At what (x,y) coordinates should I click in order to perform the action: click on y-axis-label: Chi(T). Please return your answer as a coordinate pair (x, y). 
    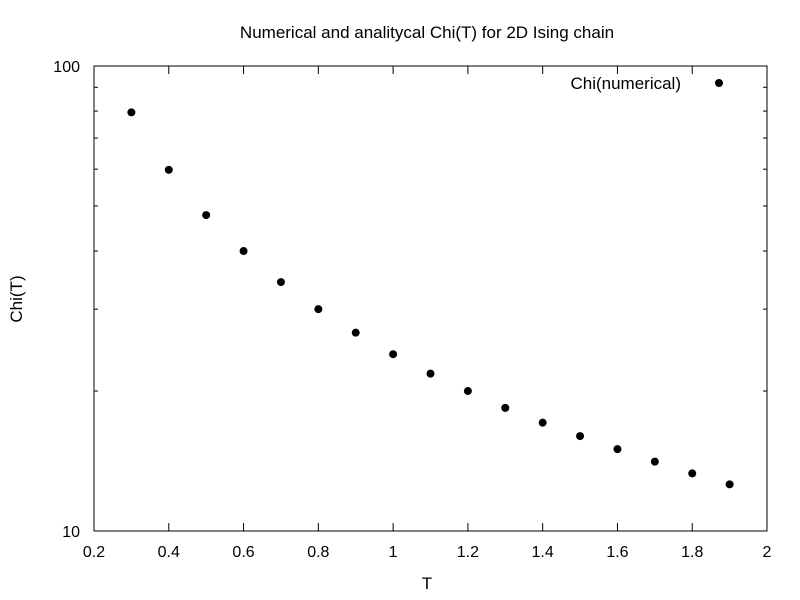
    Looking at the image, I should click on (16, 298).